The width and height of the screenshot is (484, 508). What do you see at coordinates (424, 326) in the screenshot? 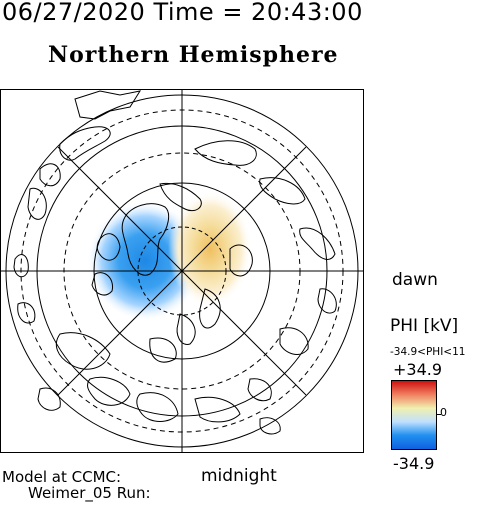
I see `colorbar-title: PHI [kV]` at bounding box center [424, 326].